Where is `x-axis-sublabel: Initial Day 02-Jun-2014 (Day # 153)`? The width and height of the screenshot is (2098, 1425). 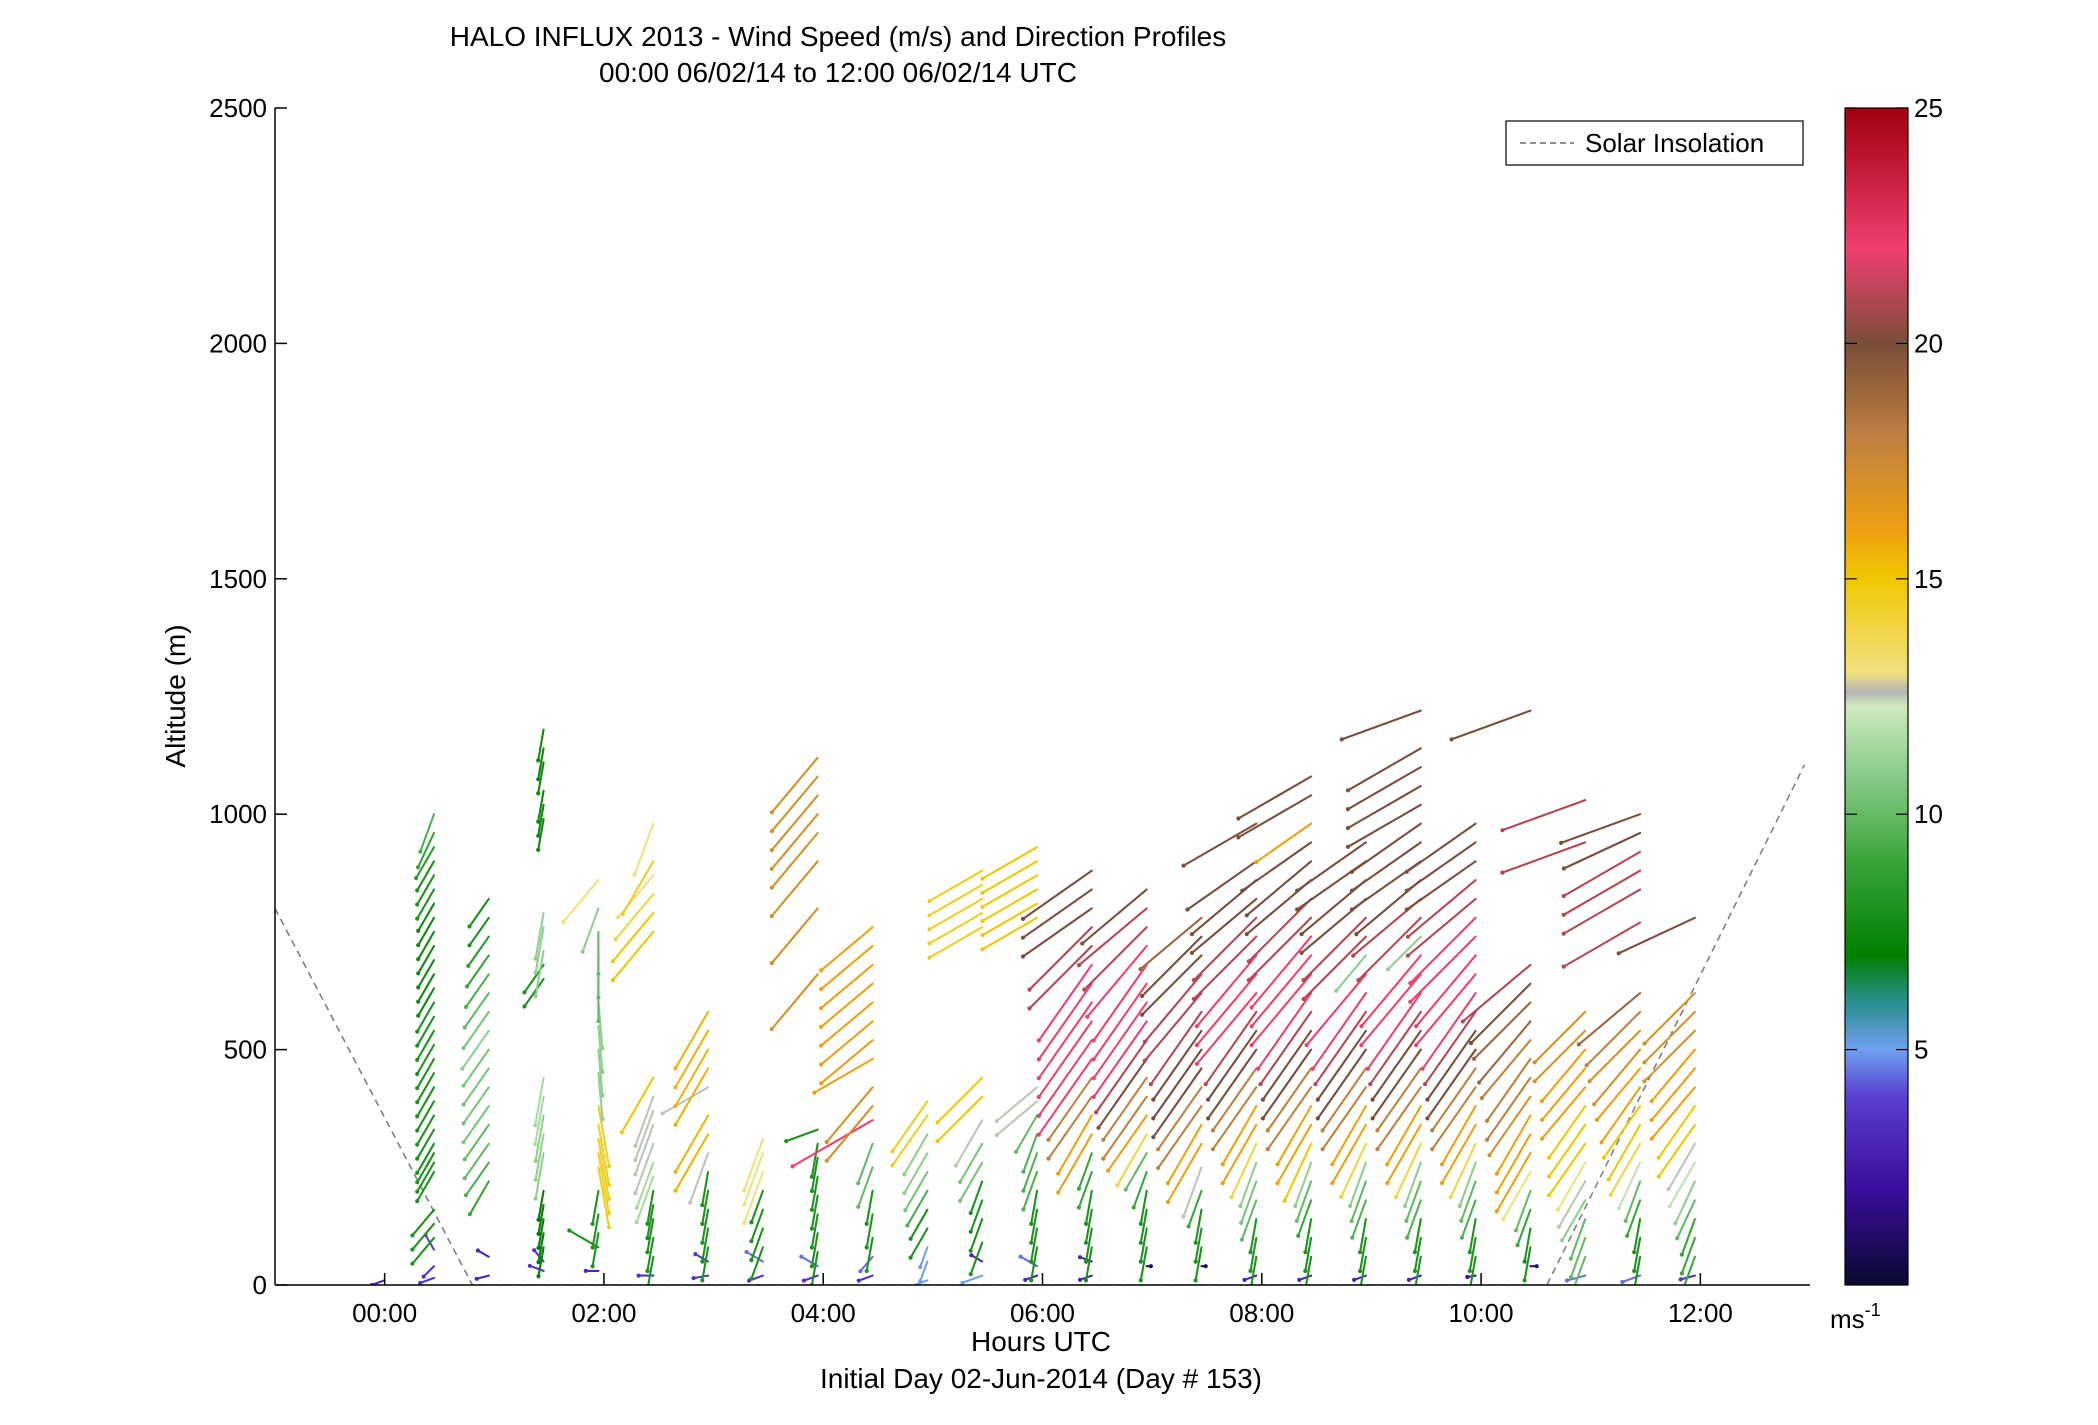
x-axis-sublabel: Initial Day 02-Jun-2014 (Day # 153) is located at coordinates (1041, 1378).